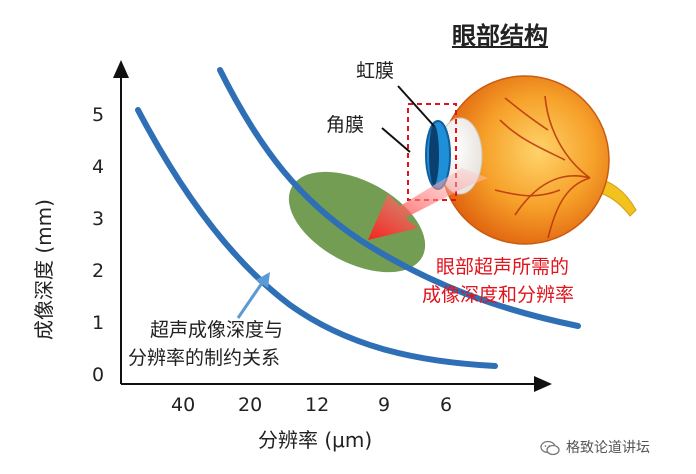  What do you see at coordinates (396, 140) in the screenshot?
I see `cornea-leader-line` at bounding box center [396, 140].